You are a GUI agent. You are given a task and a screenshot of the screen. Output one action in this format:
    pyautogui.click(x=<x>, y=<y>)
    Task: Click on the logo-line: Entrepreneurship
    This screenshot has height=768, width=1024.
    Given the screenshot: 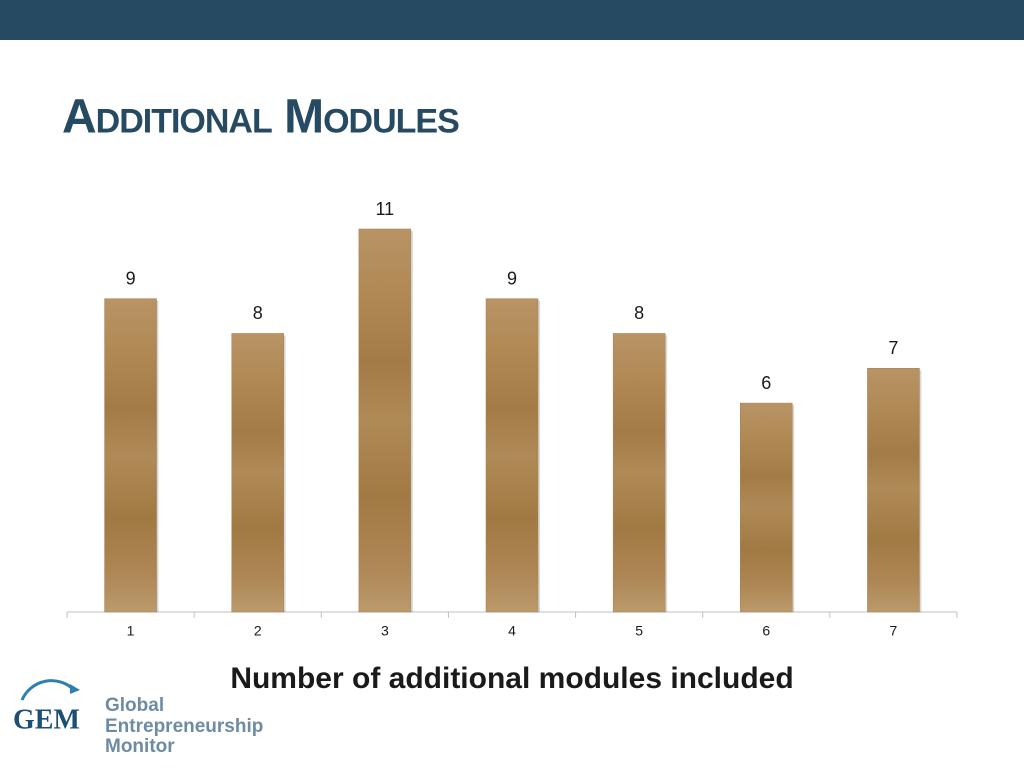 What is the action you would take?
    pyautogui.click(x=184, y=726)
    